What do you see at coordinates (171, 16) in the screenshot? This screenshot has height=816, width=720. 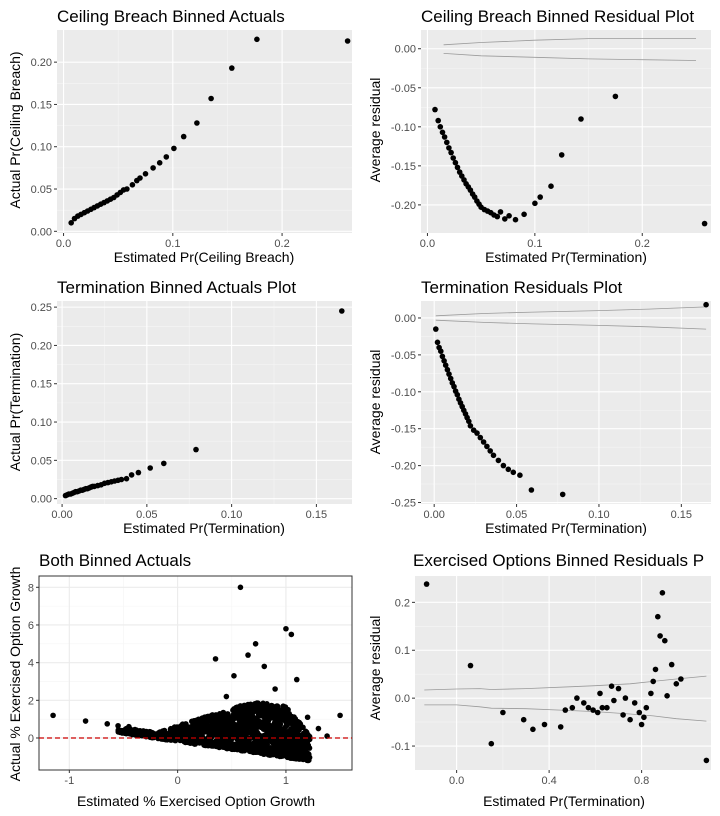 I see `chart-title: Ceiling Breach Binned Actuals` at bounding box center [171, 16].